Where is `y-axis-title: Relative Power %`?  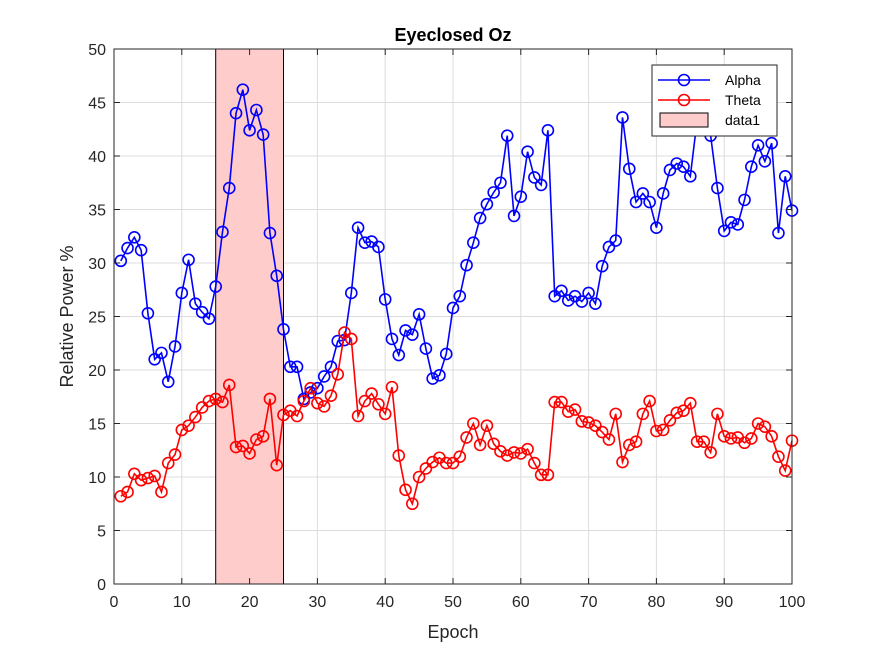 y-axis-title: Relative Power % is located at coordinates (67, 316).